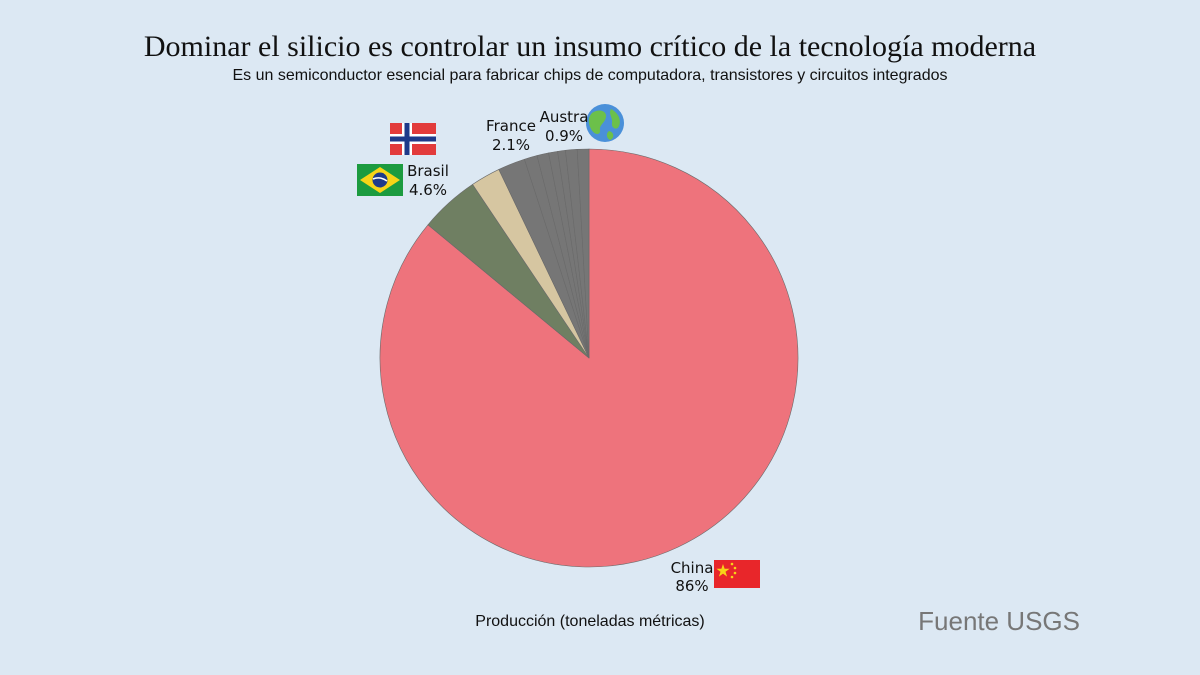 Image resolution: width=1200 pixels, height=675 pixels. Describe the element at coordinates (590, 621) in the screenshot. I see `x-axis-label: Producción (toneladas métricas)` at that location.